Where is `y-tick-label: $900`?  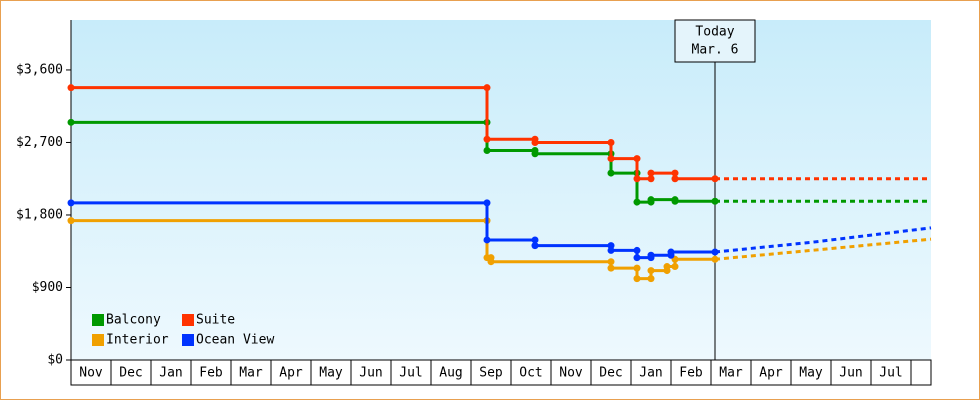
y-tick-label: $900 is located at coordinates (47, 287).